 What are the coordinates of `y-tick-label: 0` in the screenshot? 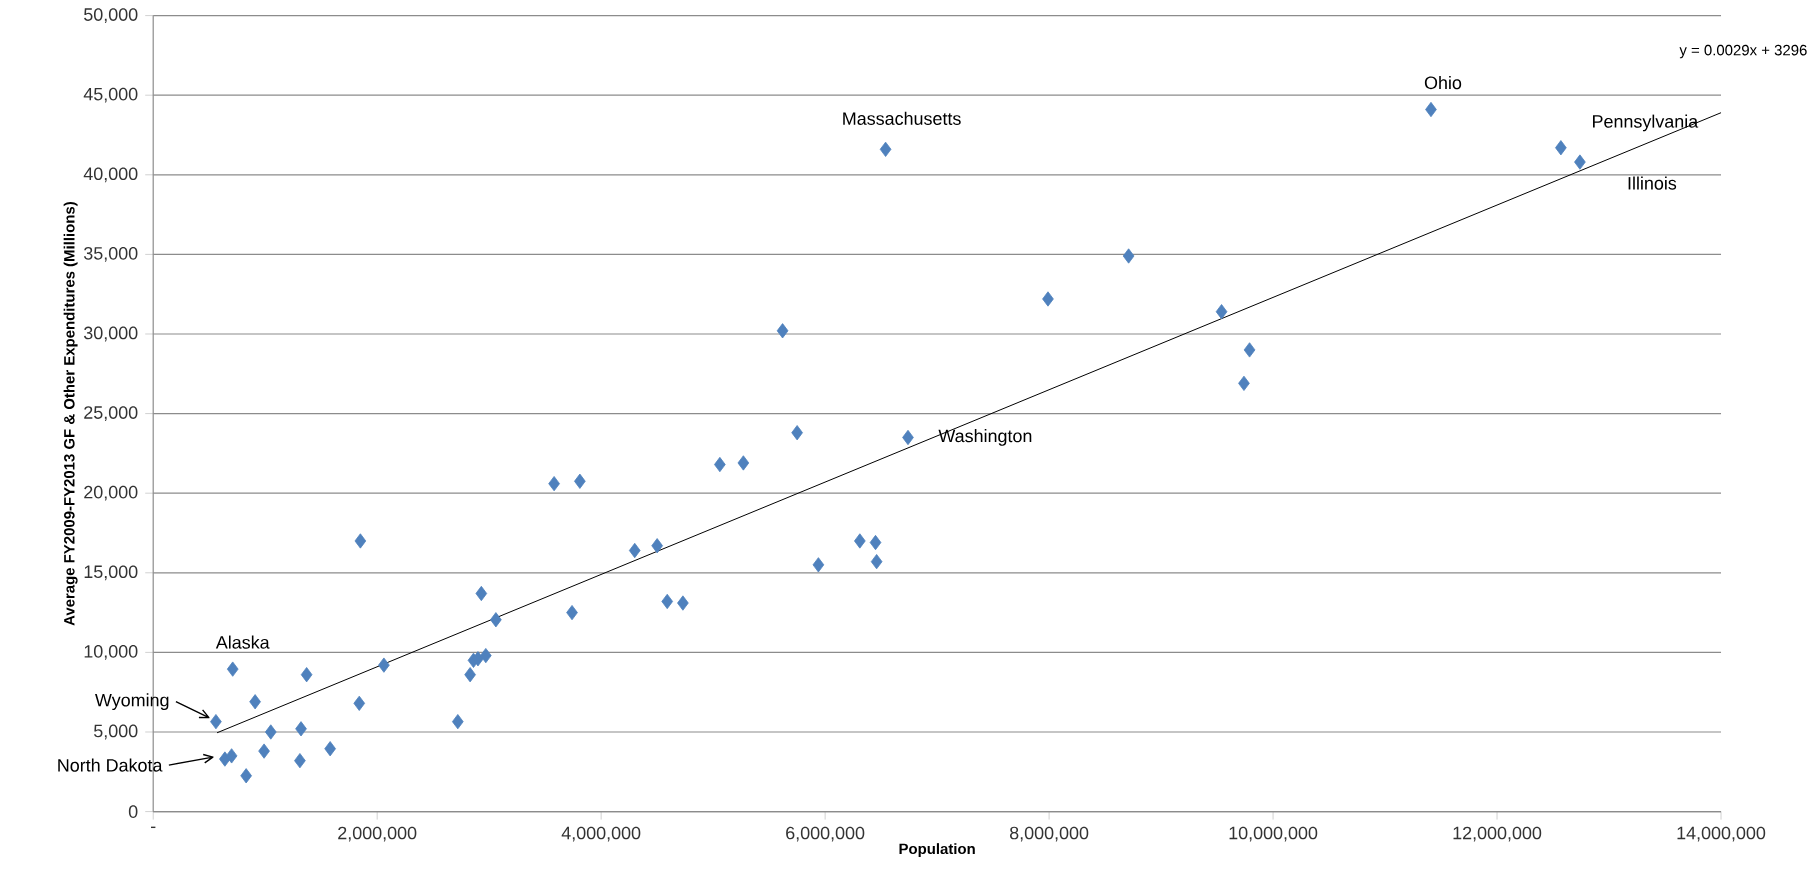 It's located at (133, 811).